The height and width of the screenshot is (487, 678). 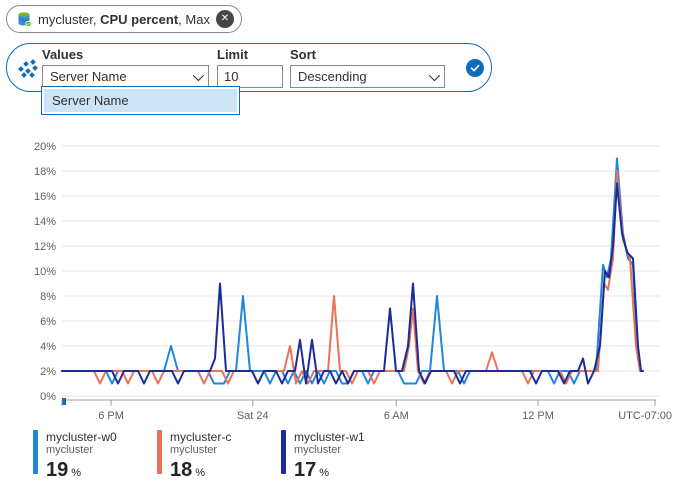 What do you see at coordinates (45, 147) in the screenshot?
I see `svg-text: 20%` at bounding box center [45, 147].